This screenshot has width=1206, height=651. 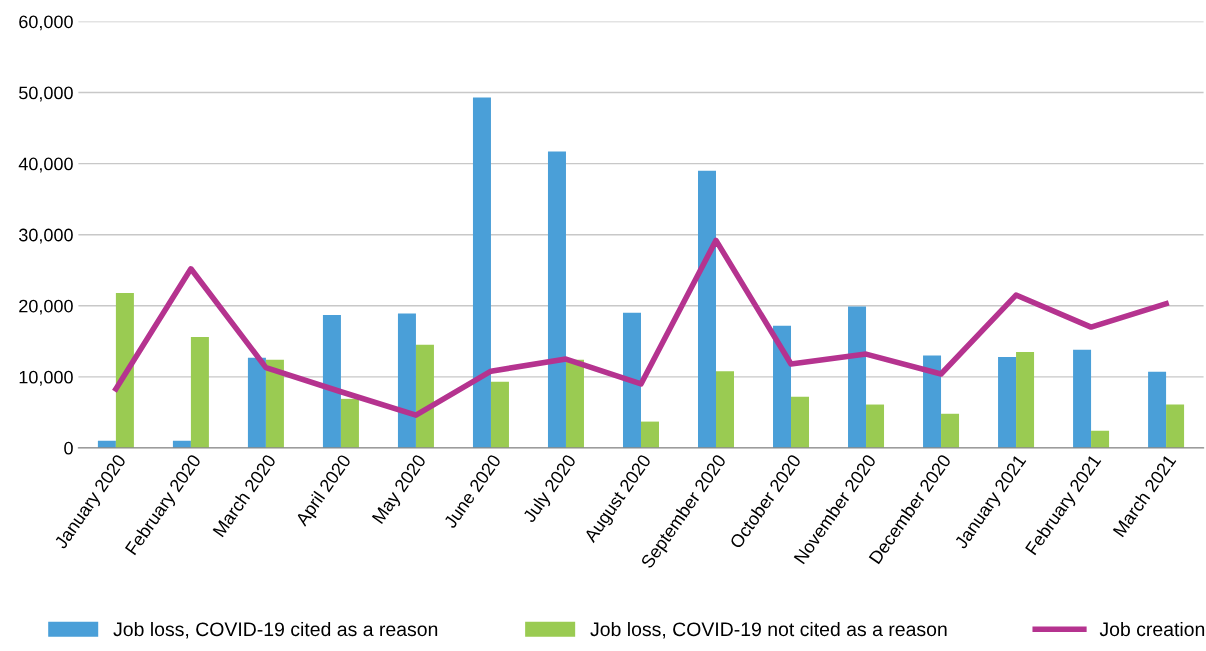 I want to click on y-tick-label: 50,000, so click(x=46, y=94).